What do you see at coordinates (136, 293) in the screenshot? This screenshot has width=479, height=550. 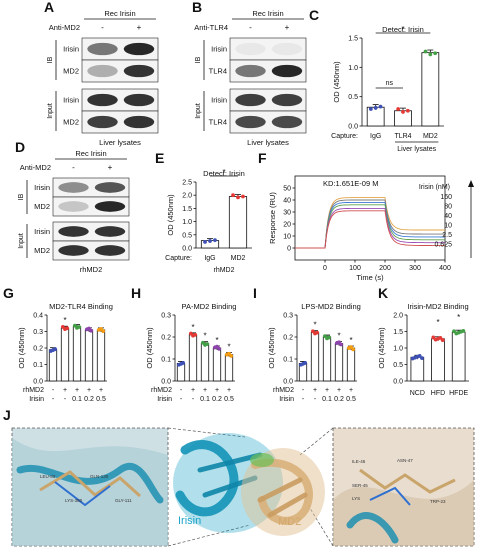 I see `panel-letter-H: H` at bounding box center [136, 293].